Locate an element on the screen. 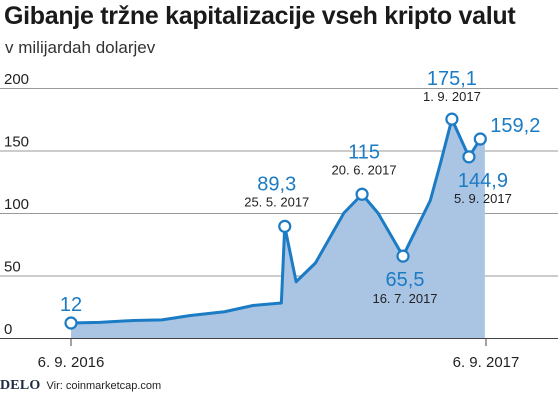 This screenshot has width=558, height=400. brand-logo: DELO is located at coordinates (20, 385).